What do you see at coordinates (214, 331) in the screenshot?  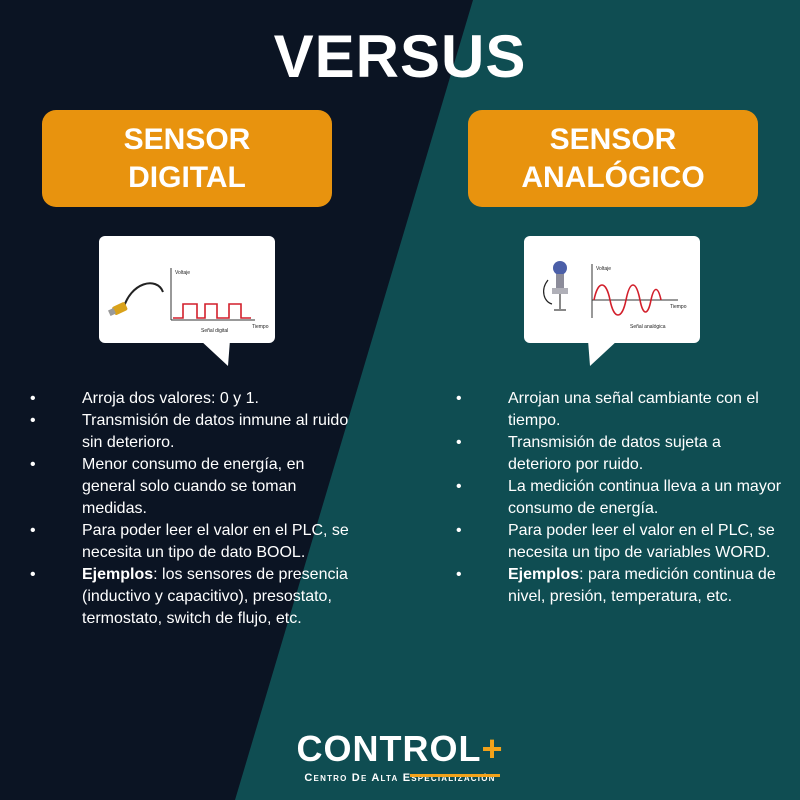 I see `chart-caption: Señal digital` at bounding box center [214, 331].